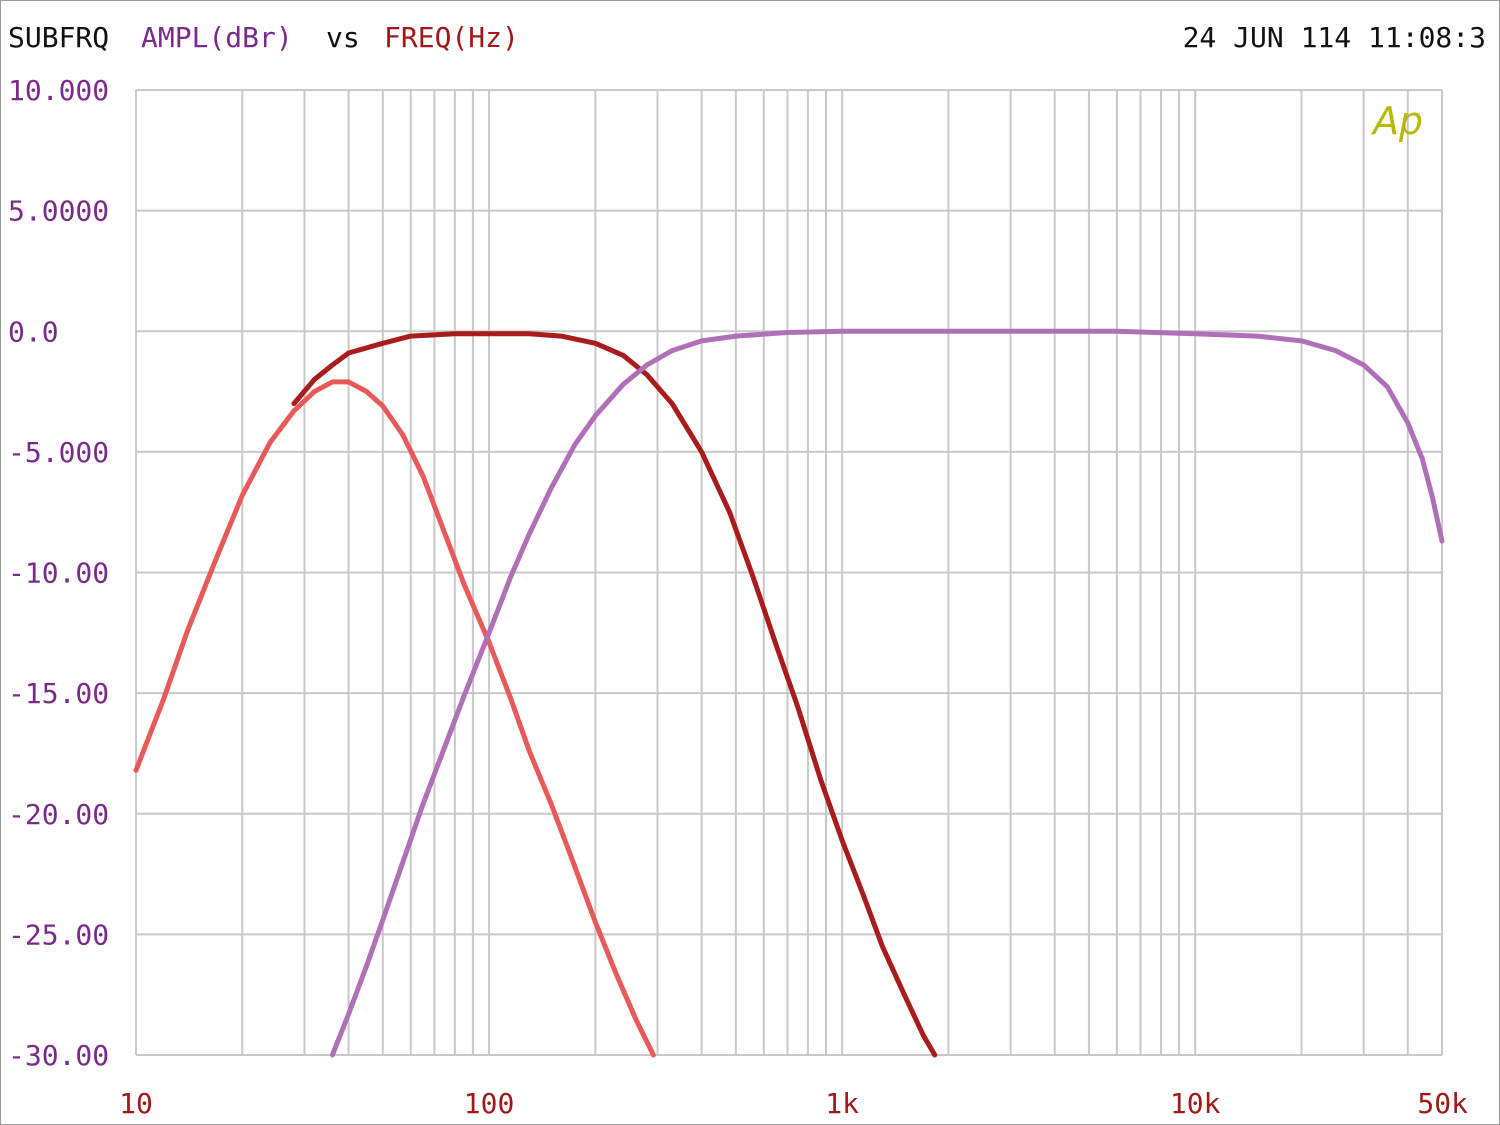  Describe the element at coordinates (58, 814) in the screenshot. I see `y-tick-label: -20.00` at that location.